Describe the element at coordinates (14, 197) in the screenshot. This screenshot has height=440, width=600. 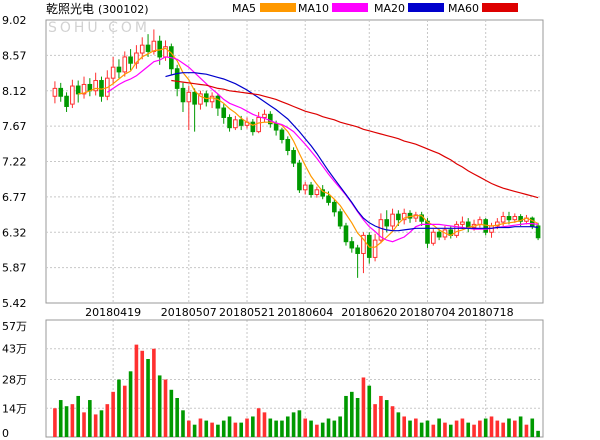
I see `price-tick-label: 6.77` at that location.